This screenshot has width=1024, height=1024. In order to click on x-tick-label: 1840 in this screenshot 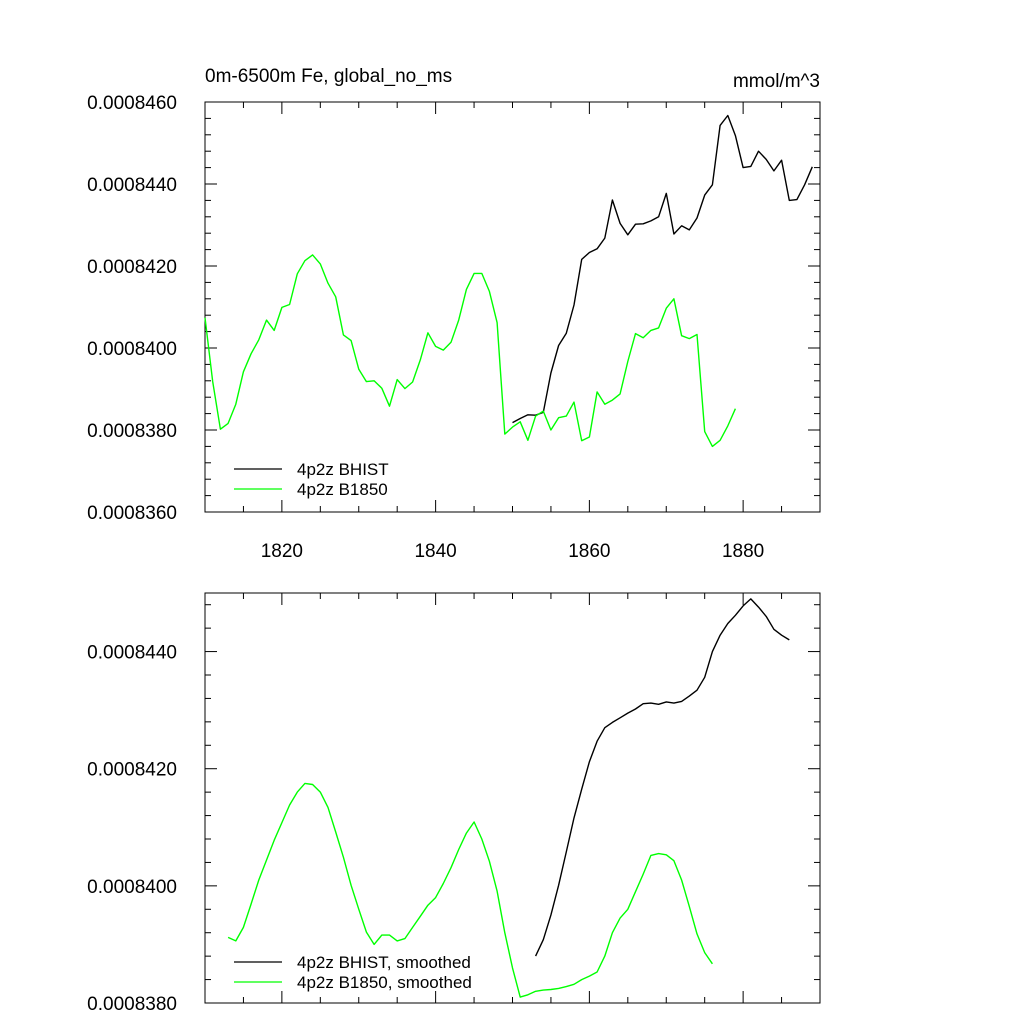, I will do `click(435, 551)`.